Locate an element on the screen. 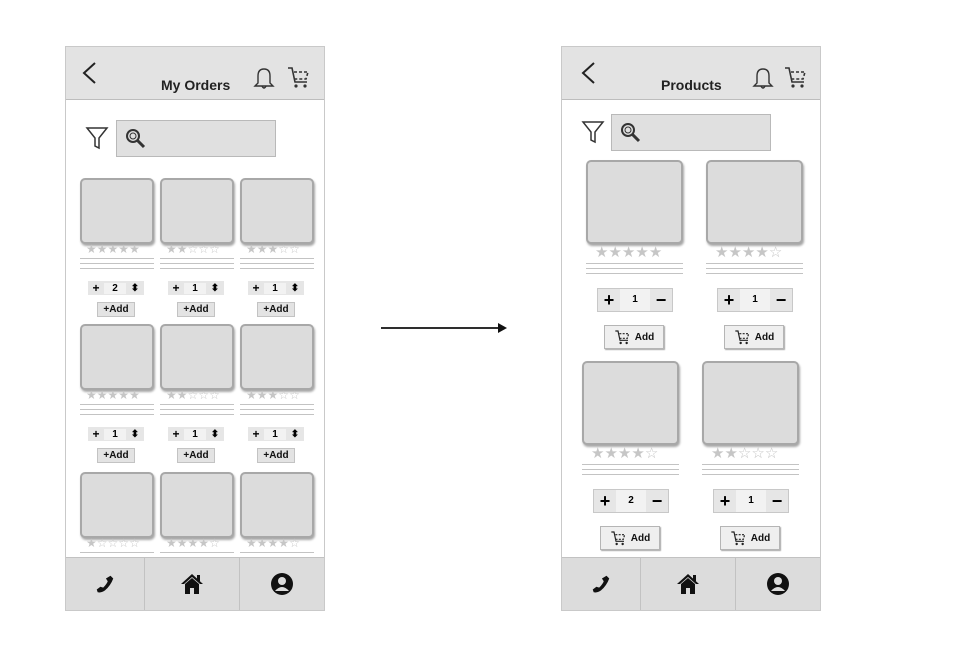 The image size is (954, 672). footer-nav is located at coordinates (691, 583).